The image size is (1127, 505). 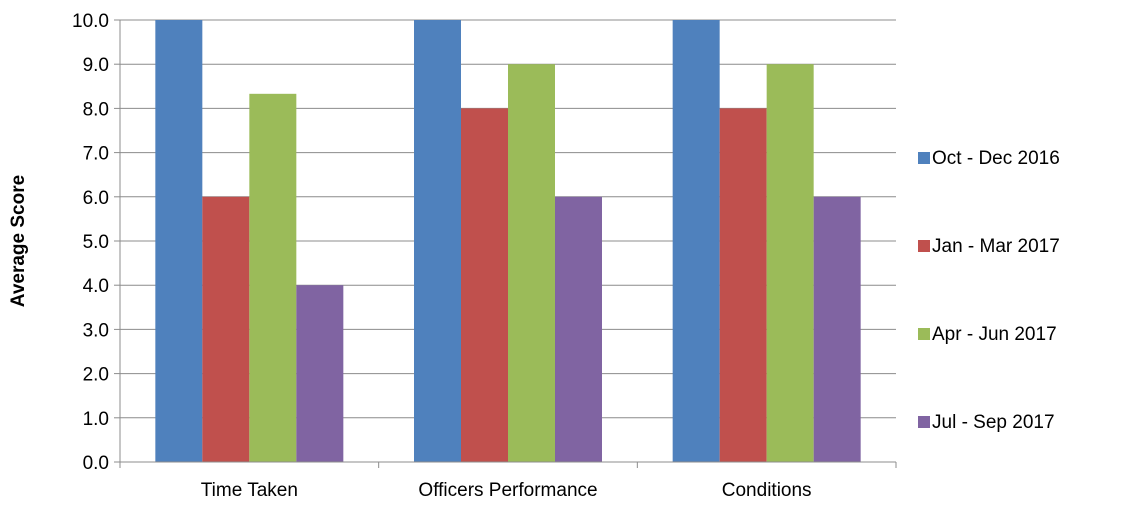 I want to click on x-category-labels: Time Taken Officers Performance Conditions, so click(x=506, y=490).